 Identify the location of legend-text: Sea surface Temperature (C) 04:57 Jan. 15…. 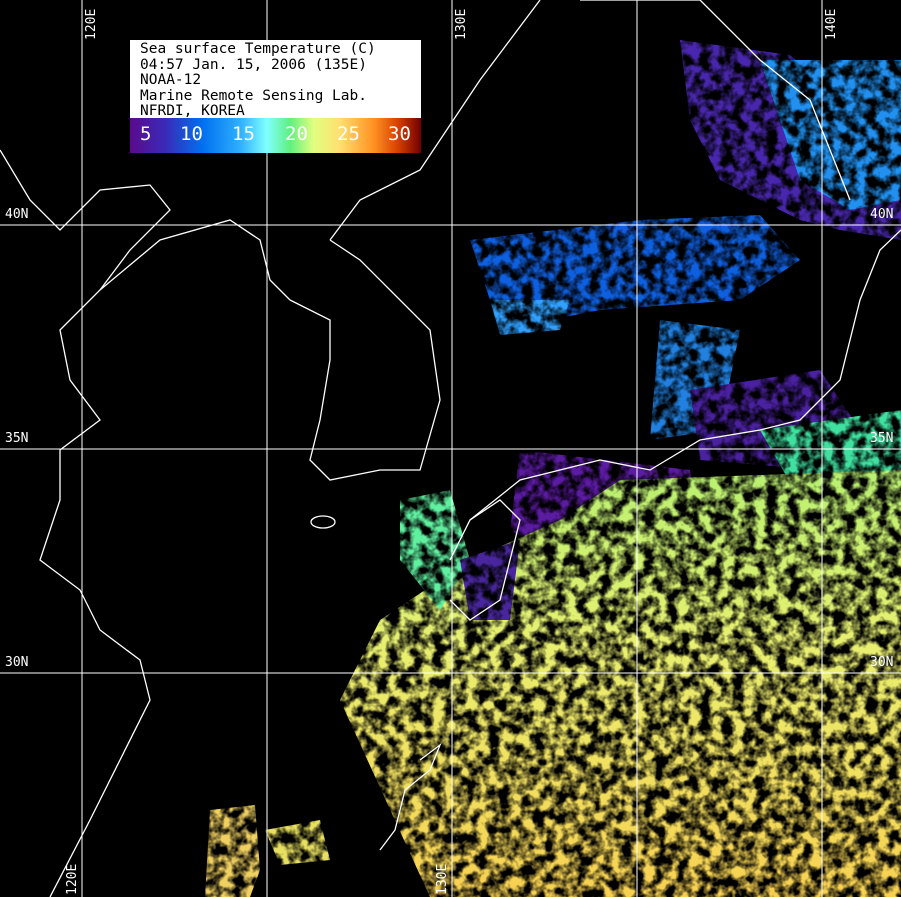
(275, 80).